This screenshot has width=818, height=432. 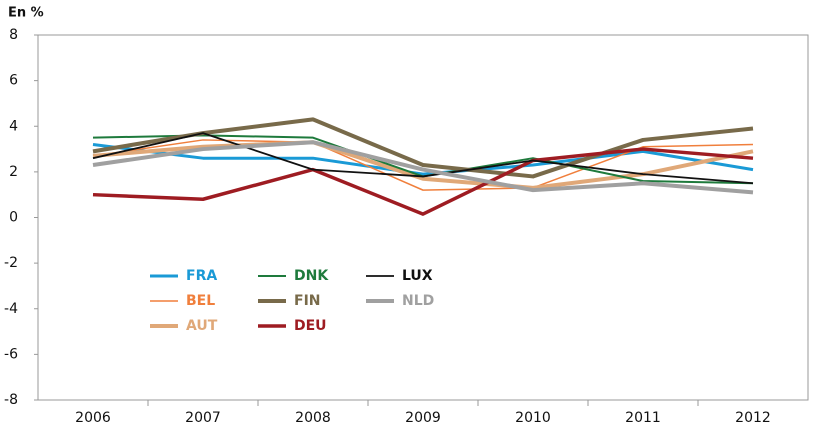 What do you see at coordinates (13, 126) in the screenshot?
I see `y-tick-label: 4` at bounding box center [13, 126].